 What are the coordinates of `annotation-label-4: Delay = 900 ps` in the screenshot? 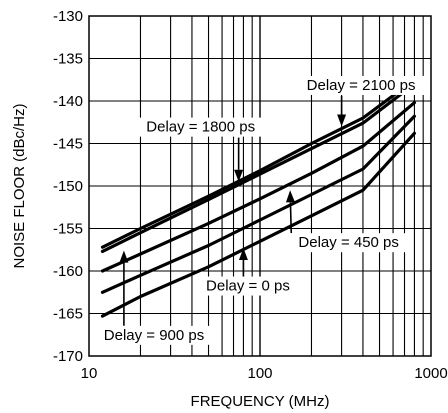 It's located at (154, 335).